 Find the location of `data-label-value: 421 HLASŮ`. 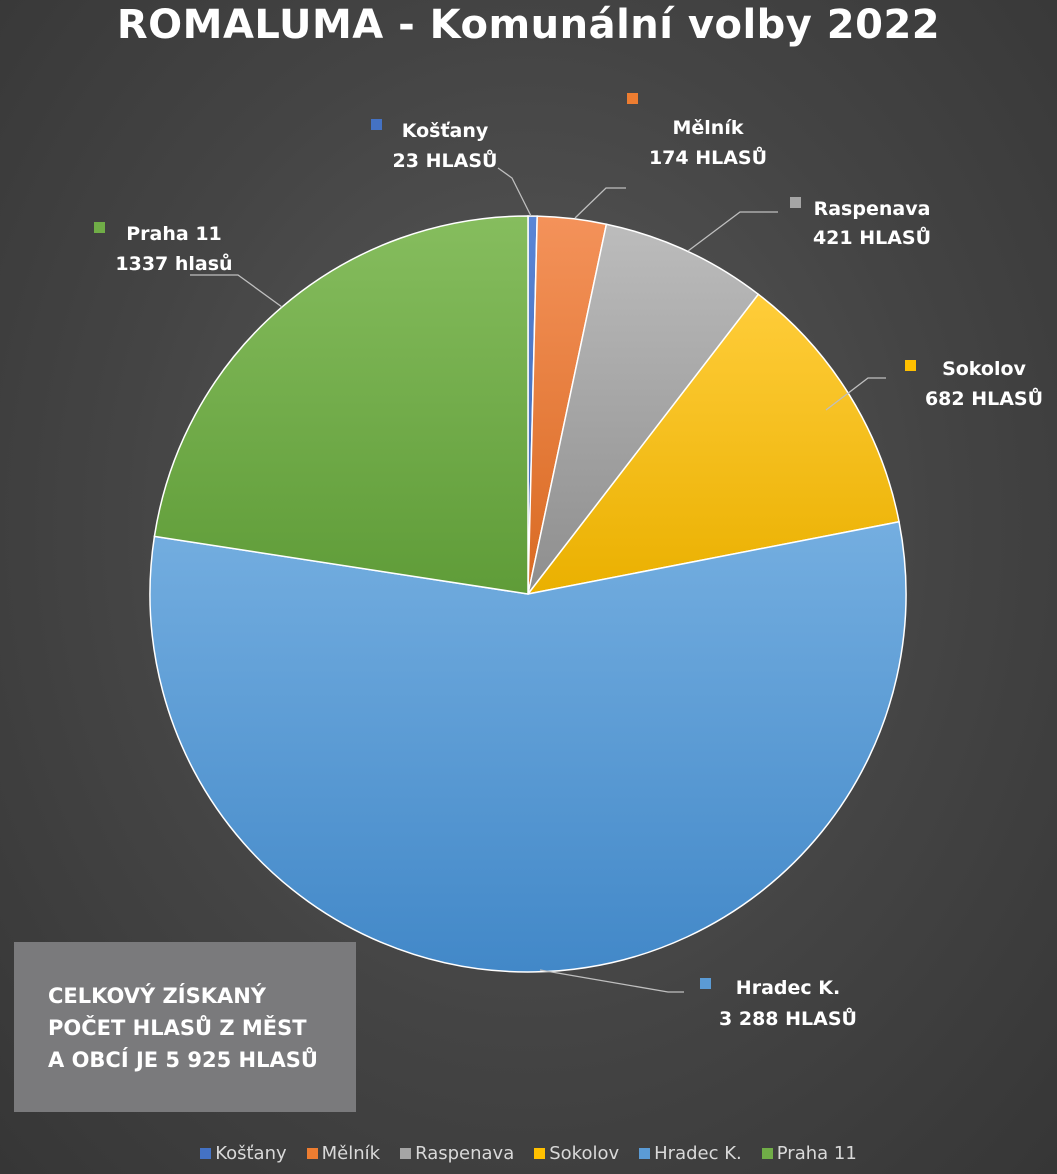

data-label-value: 421 HLASŮ is located at coordinates (872, 237).